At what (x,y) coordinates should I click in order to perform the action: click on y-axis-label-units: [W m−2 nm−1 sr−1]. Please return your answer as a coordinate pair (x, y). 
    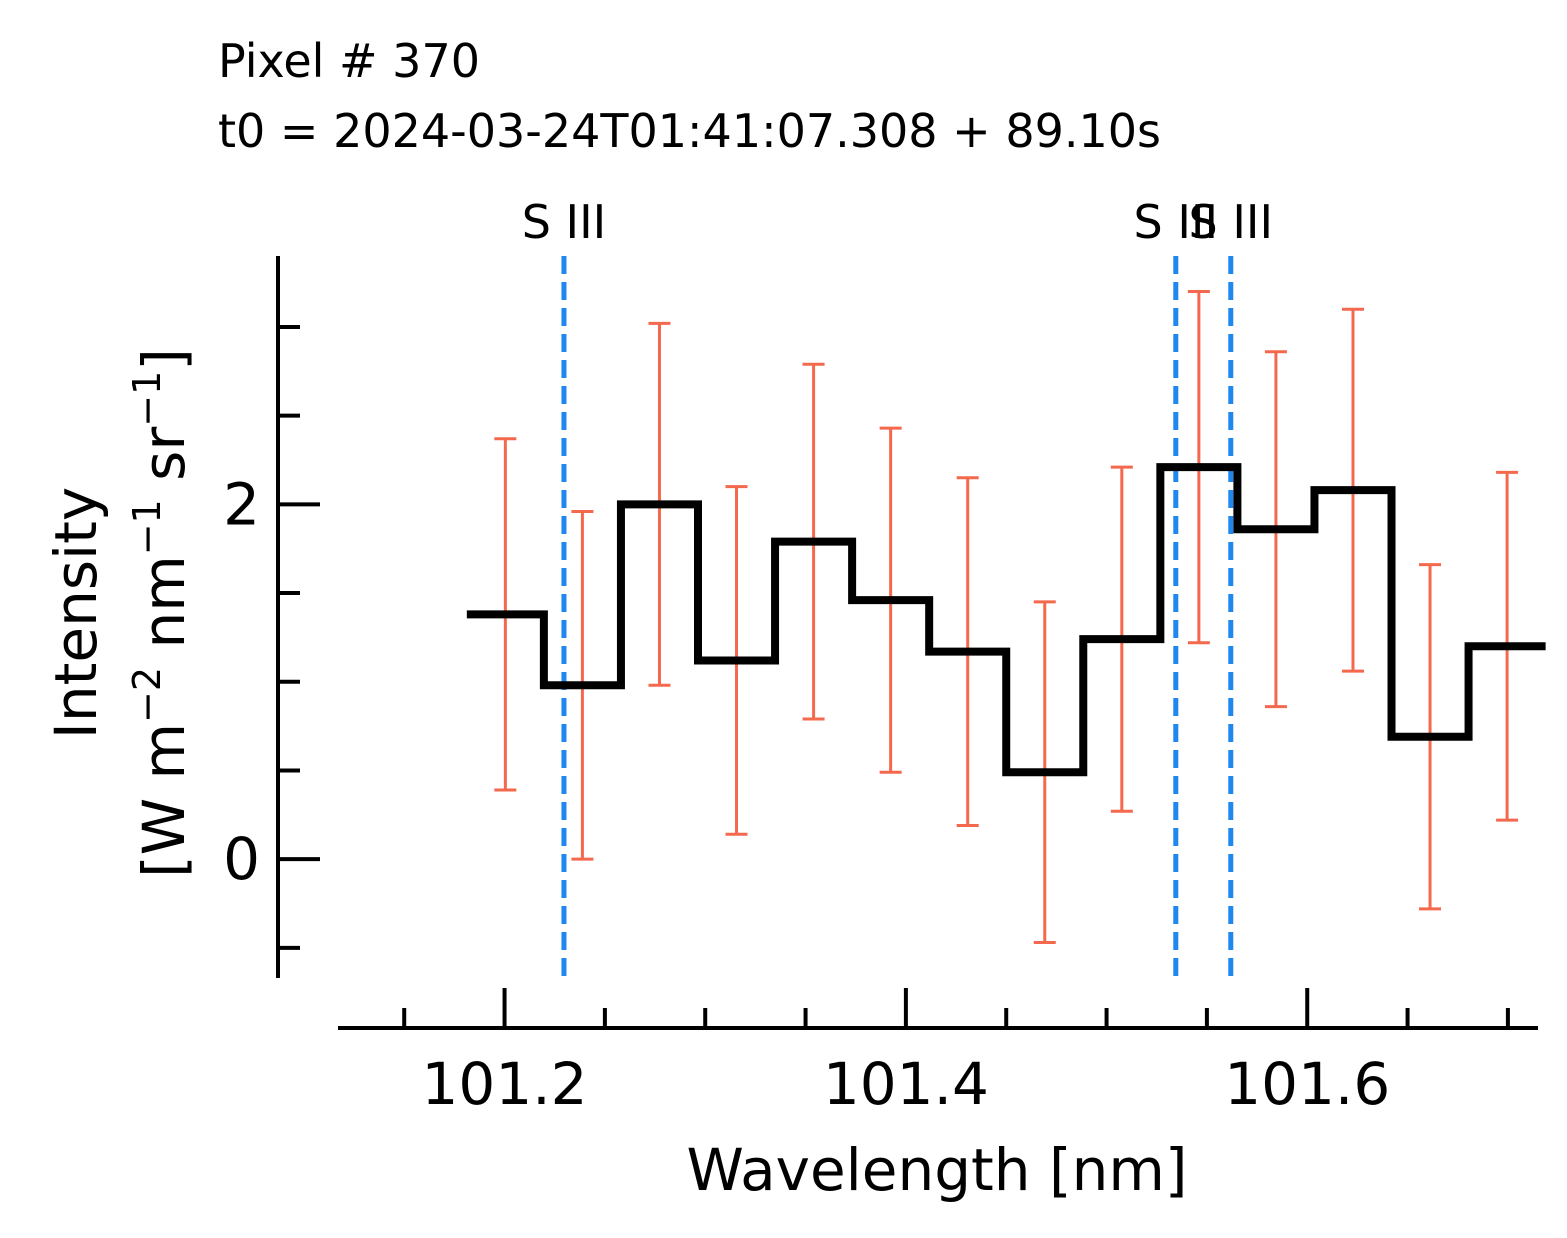
    Looking at the image, I should click on (161, 613).